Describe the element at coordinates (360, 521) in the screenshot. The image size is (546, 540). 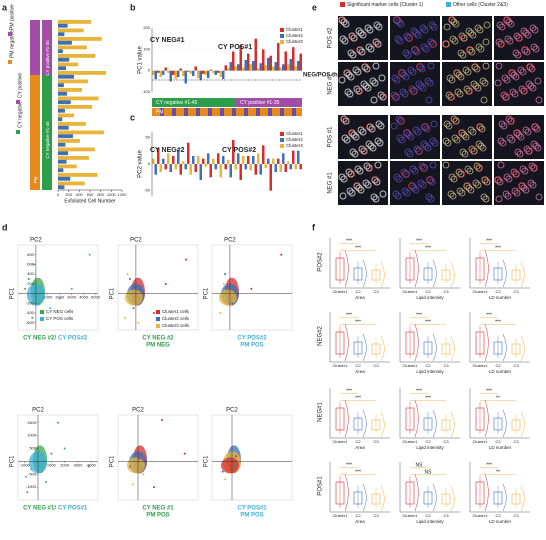
I see `axis-label: Area` at that location.